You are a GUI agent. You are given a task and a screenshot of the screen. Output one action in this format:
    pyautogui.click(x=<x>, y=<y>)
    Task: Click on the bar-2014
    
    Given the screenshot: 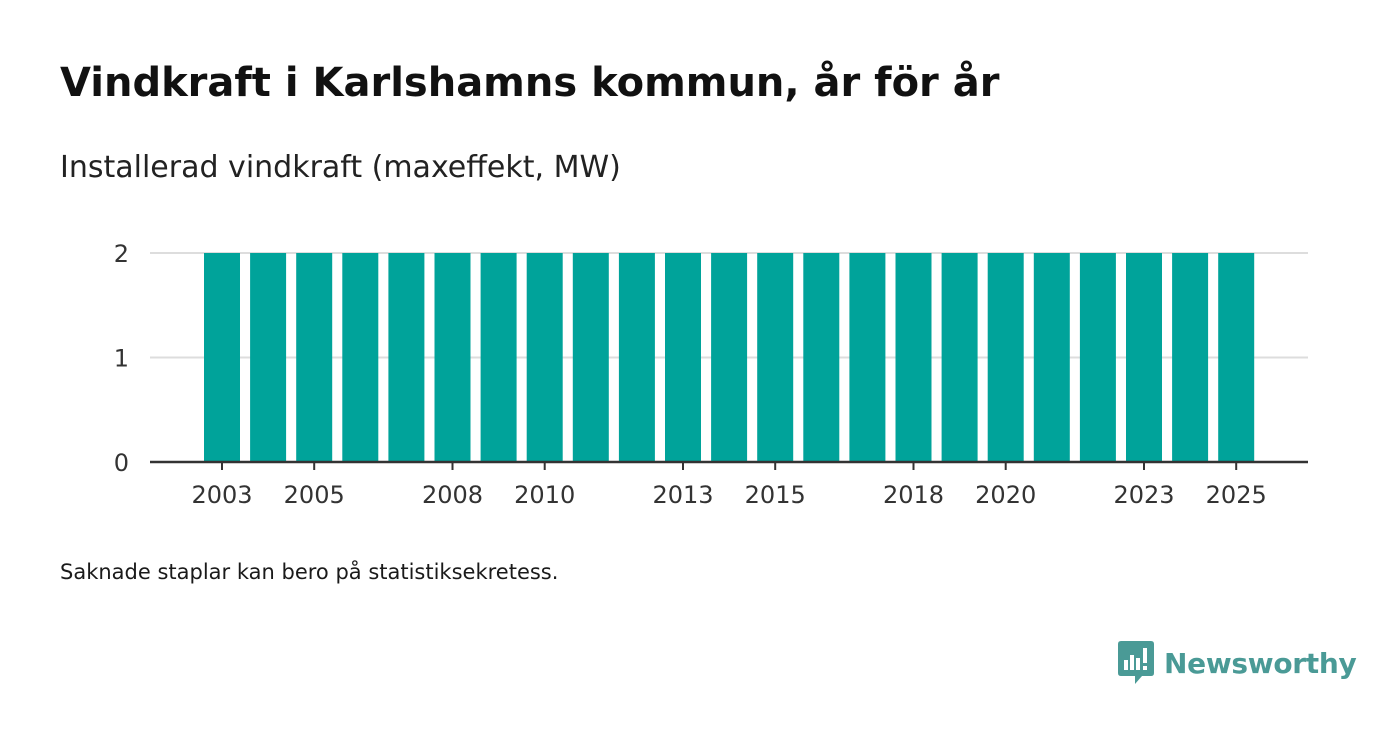 What is the action you would take?
    pyautogui.click(x=729, y=357)
    